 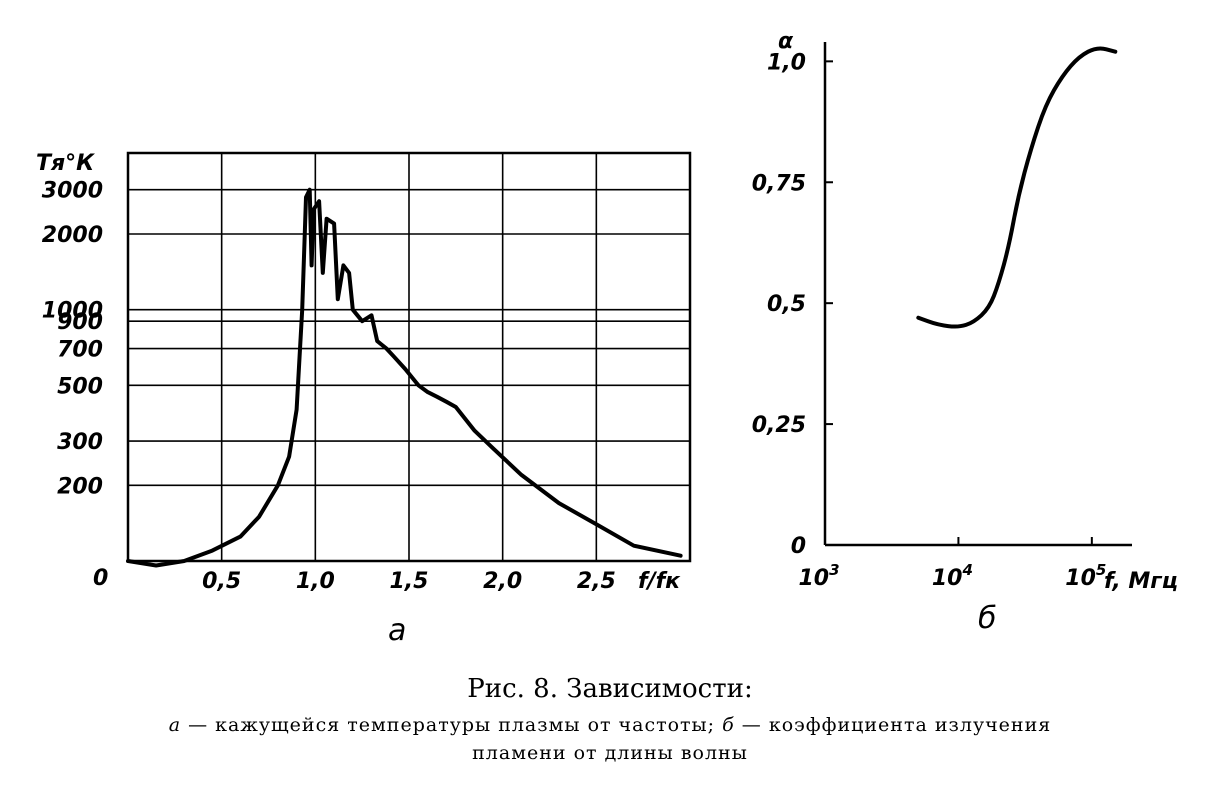 I want to click on panel-b-series-line, so click(x=1017, y=187).